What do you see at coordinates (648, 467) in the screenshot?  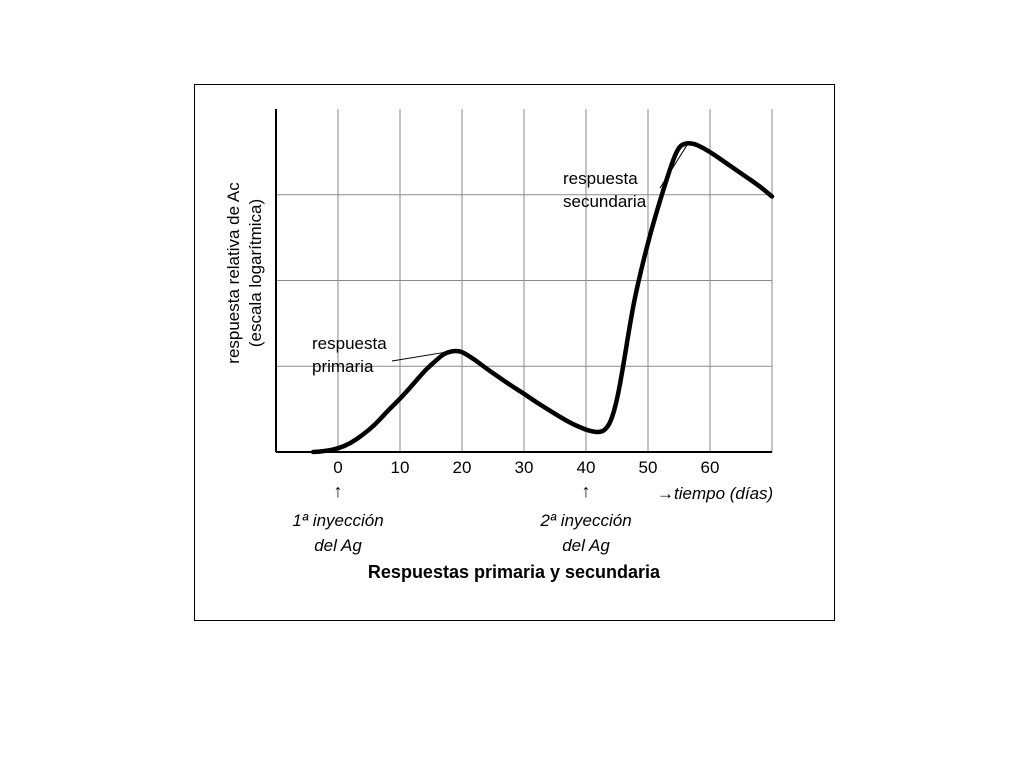 I see `x-tick-label: 50` at bounding box center [648, 467].